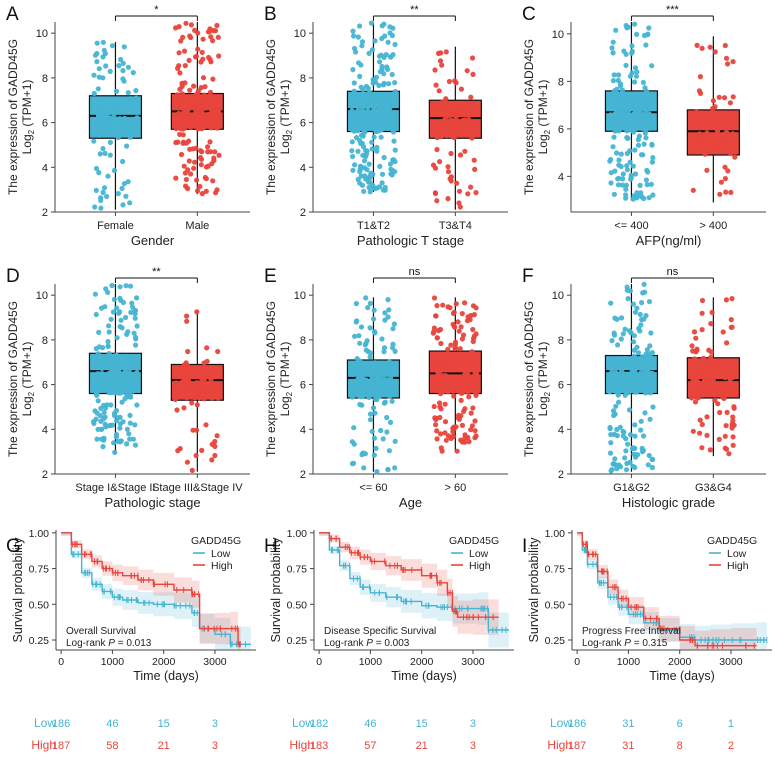 This screenshot has height=781, width=777. What do you see at coordinates (561, 723) in the screenshot?
I see `risk-label-low: Low` at bounding box center [561, 723].